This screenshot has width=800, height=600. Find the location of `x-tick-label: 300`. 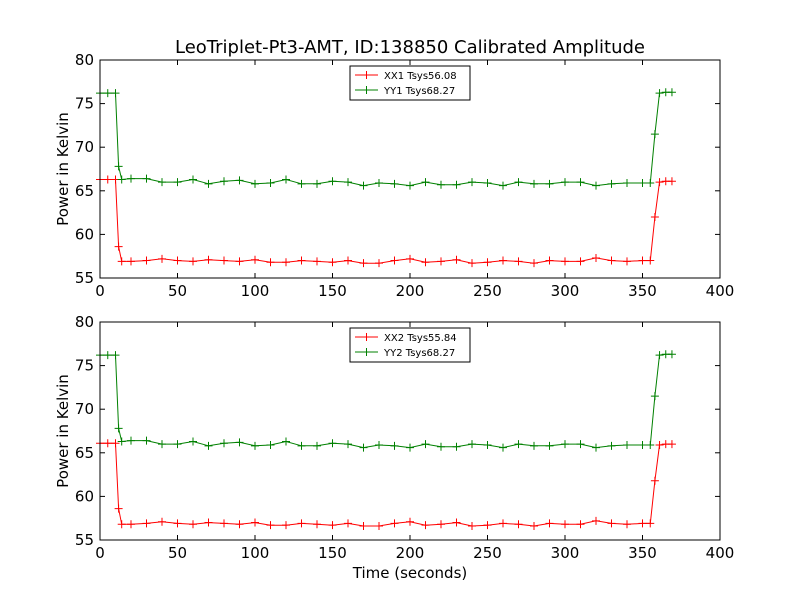

x-tick-label: 300 is located at coordinates (565, 553).